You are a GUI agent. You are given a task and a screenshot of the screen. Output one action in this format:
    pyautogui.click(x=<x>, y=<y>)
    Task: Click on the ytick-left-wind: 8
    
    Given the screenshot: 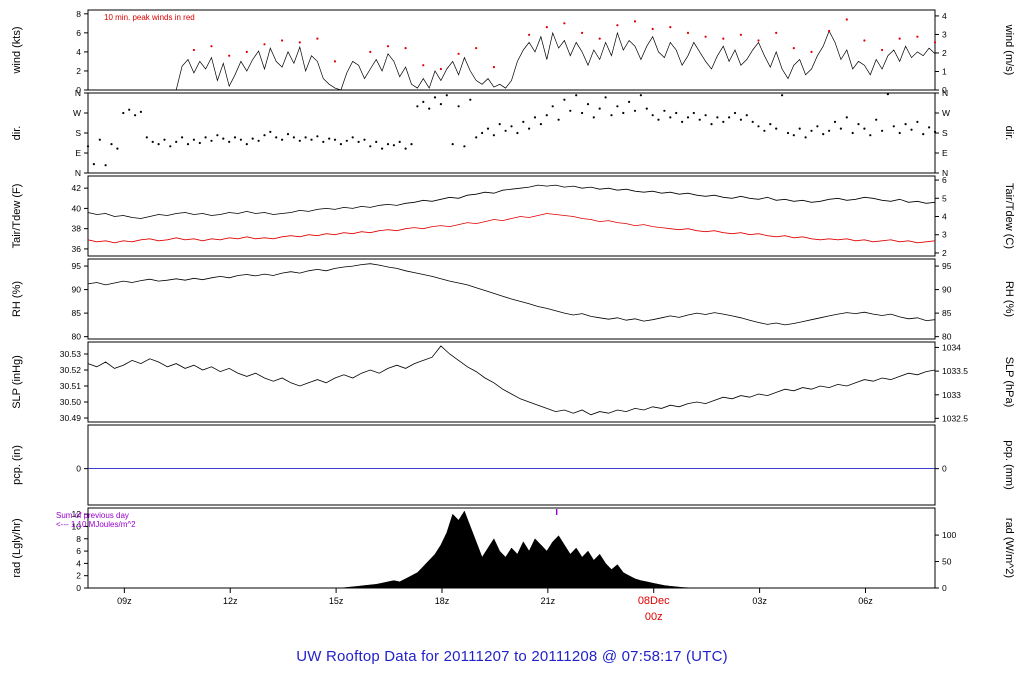 What is the action you would take?
    pyautogui.click(x=78, y=14)
    